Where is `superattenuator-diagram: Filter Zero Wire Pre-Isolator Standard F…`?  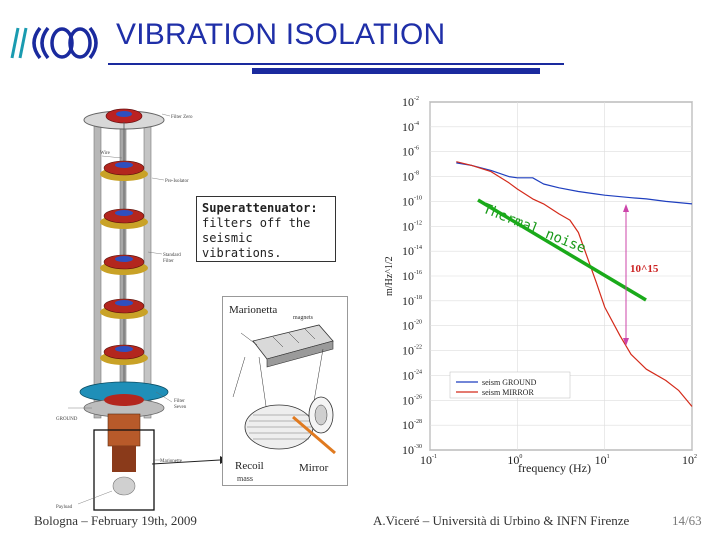
superattenuator-diagram: Filter Zero Wire Pre-Isolator Standard F… is located at coordinates (124, 309).